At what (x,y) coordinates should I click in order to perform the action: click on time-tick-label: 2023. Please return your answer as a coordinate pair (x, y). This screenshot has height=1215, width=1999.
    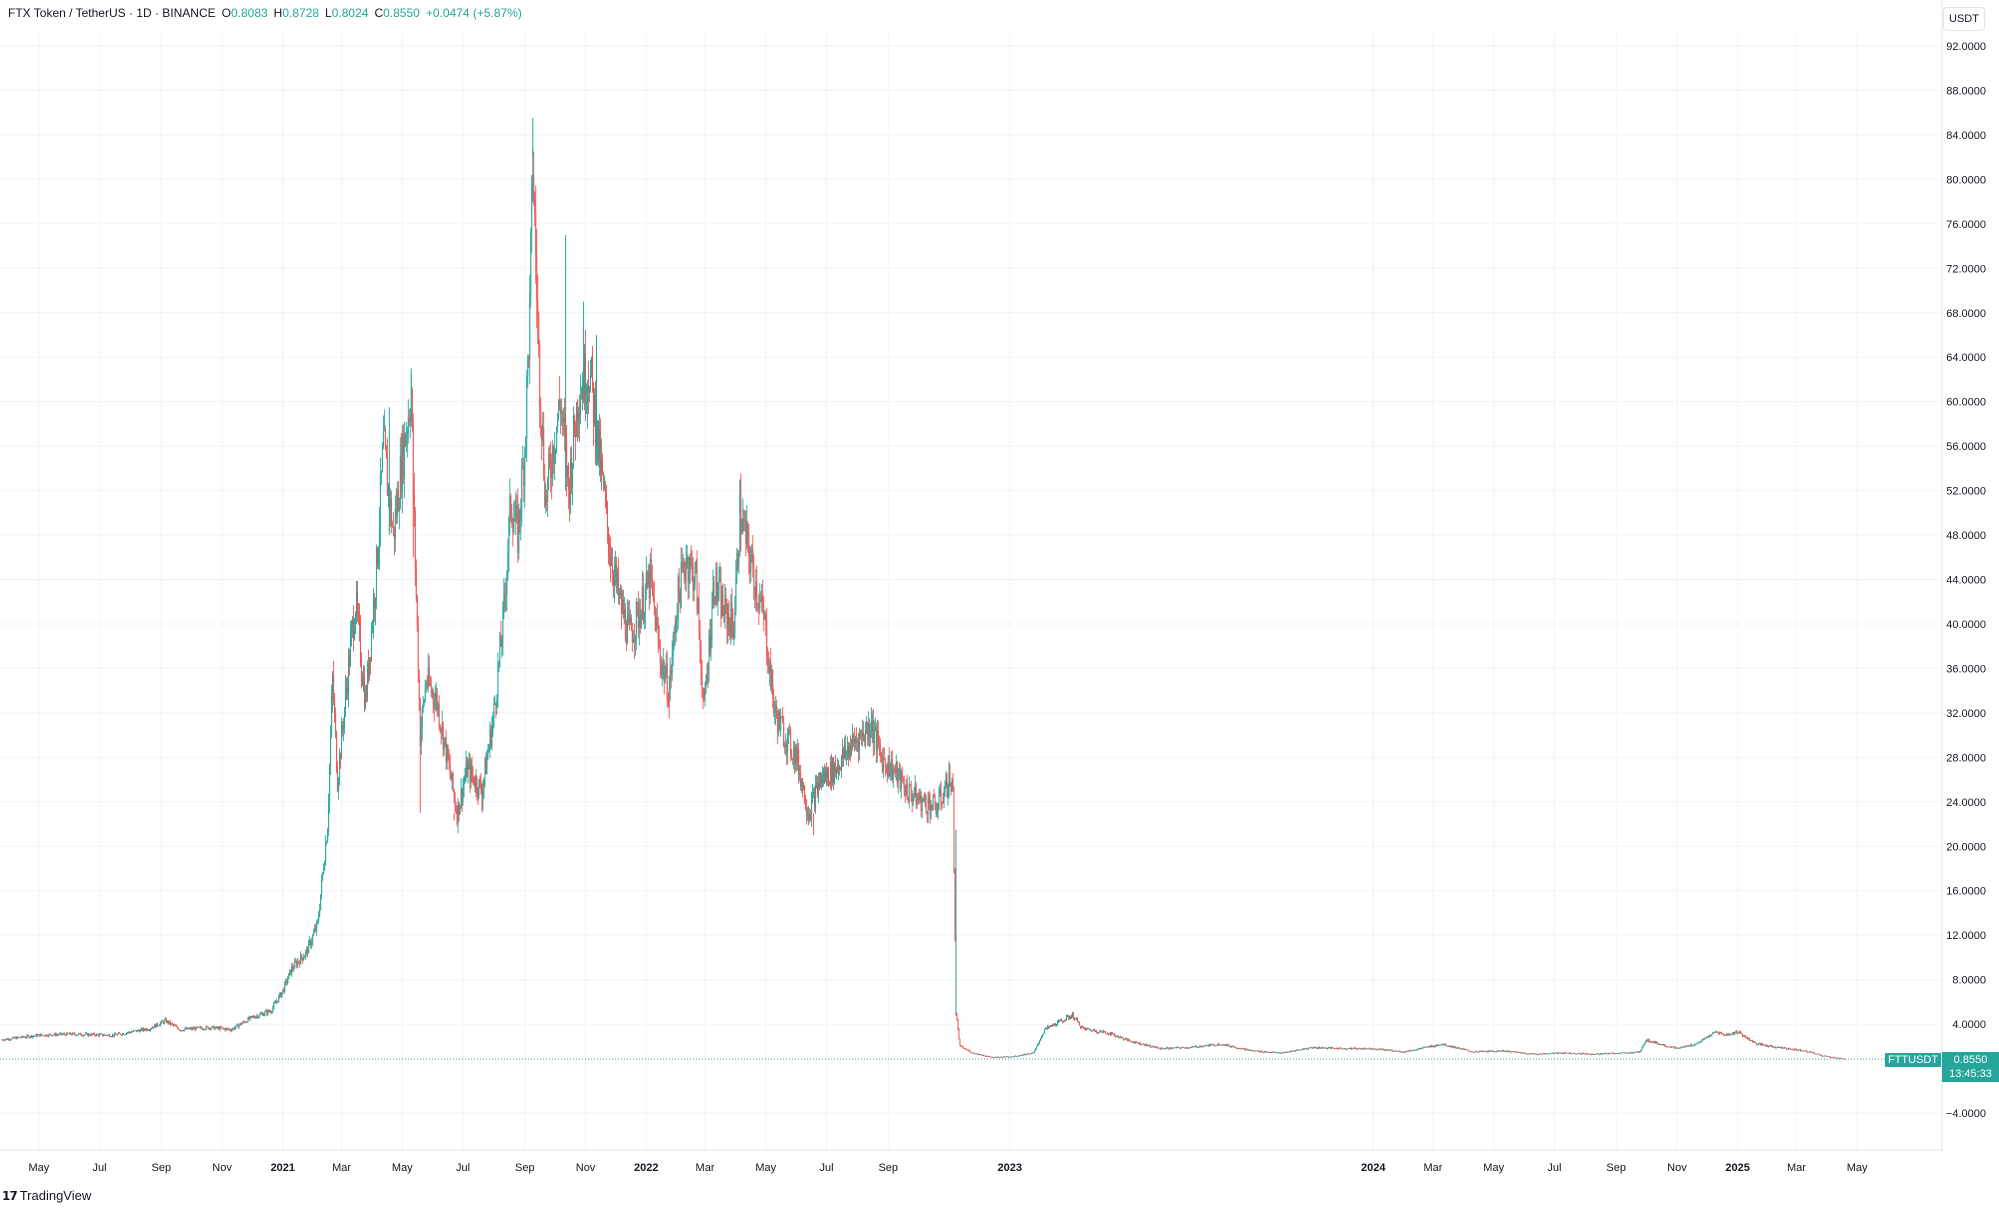
    Looking at the image, I should click on (1010, 1168).